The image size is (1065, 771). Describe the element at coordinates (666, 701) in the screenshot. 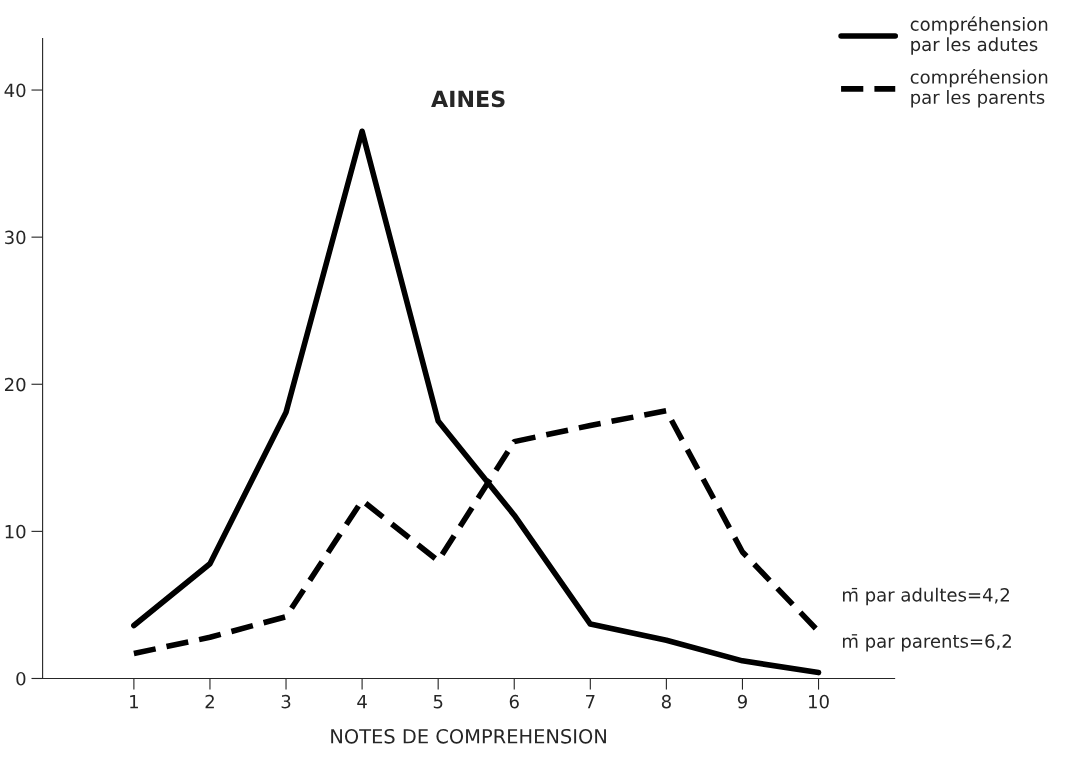

I see `x-tick-label: 8` at that location.